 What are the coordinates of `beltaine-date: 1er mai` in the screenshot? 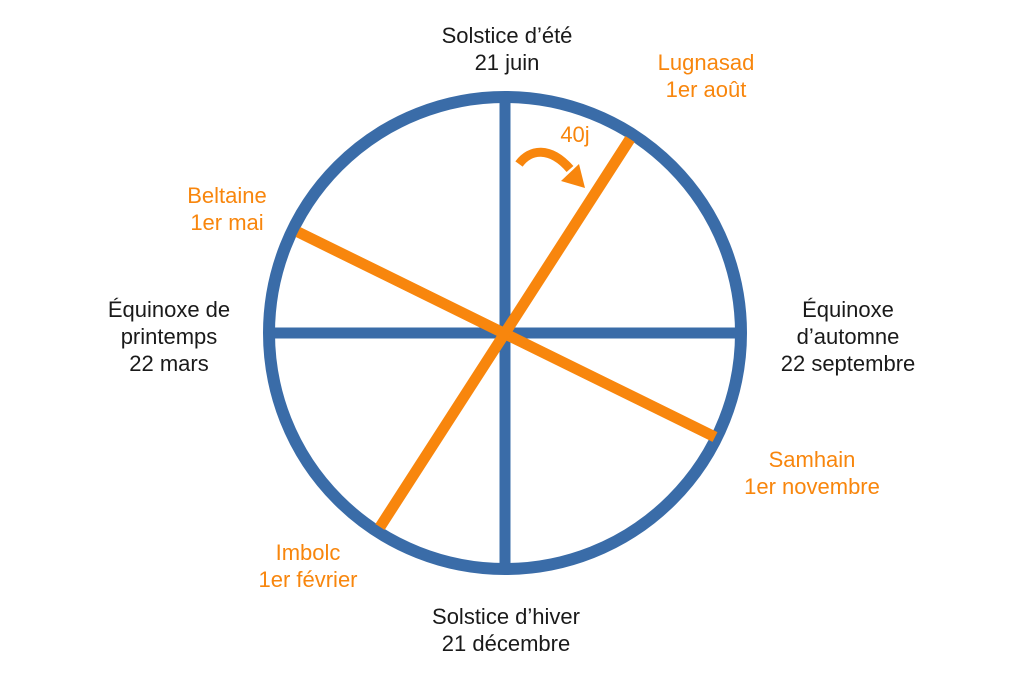 It's located at (227, 222).